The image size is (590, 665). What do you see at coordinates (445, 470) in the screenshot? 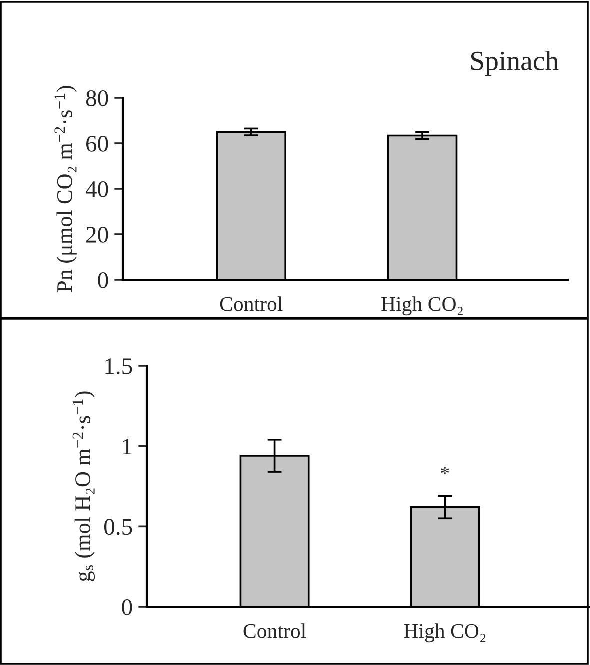
I see `annotation: *` at bounding box center [445, 470].